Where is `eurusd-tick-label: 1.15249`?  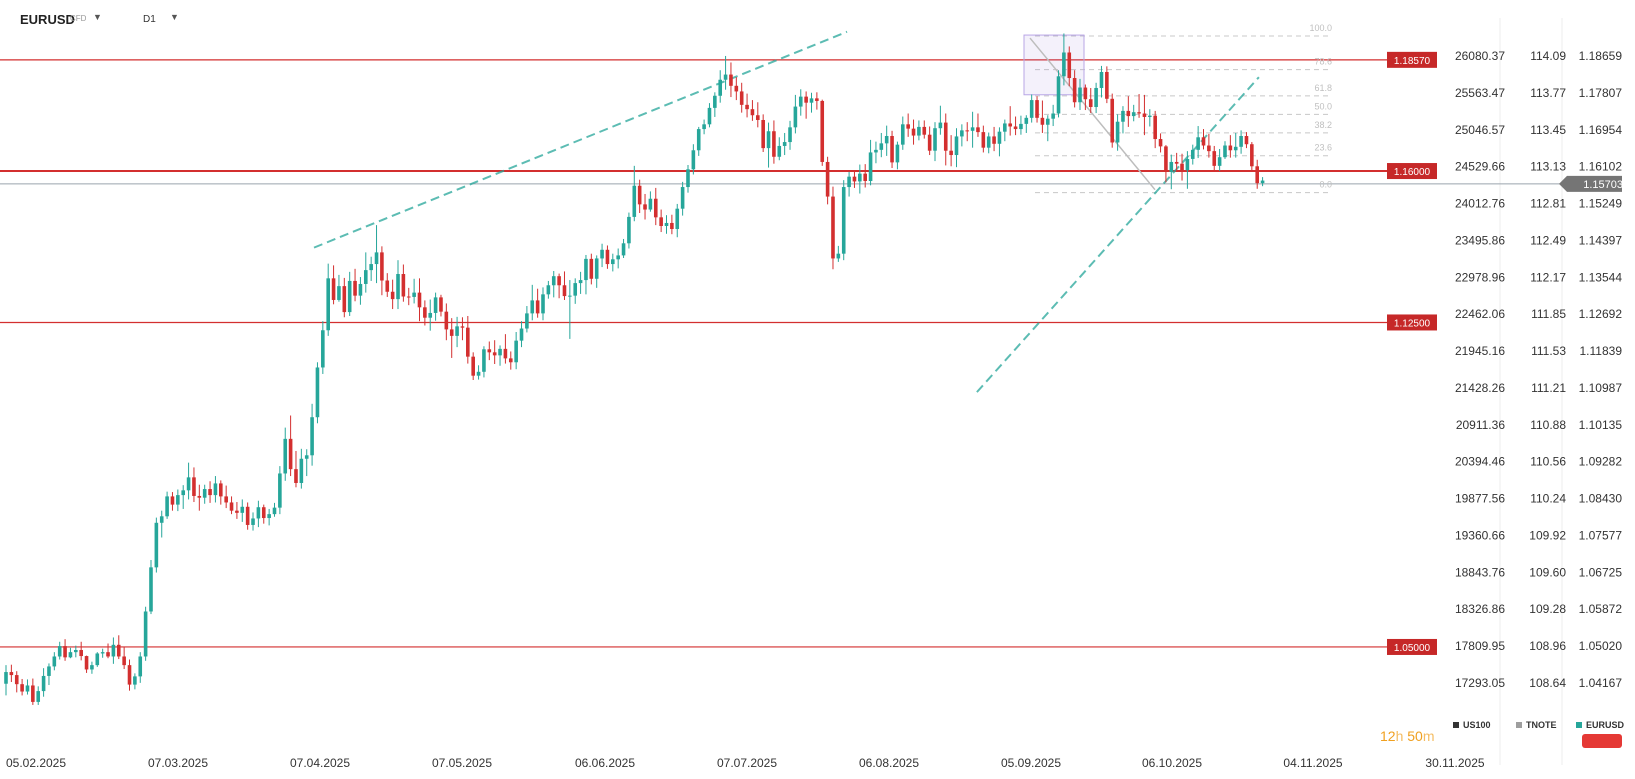 eurusd-tick-label: 1.15249 is located at coordinates (1601, 204).